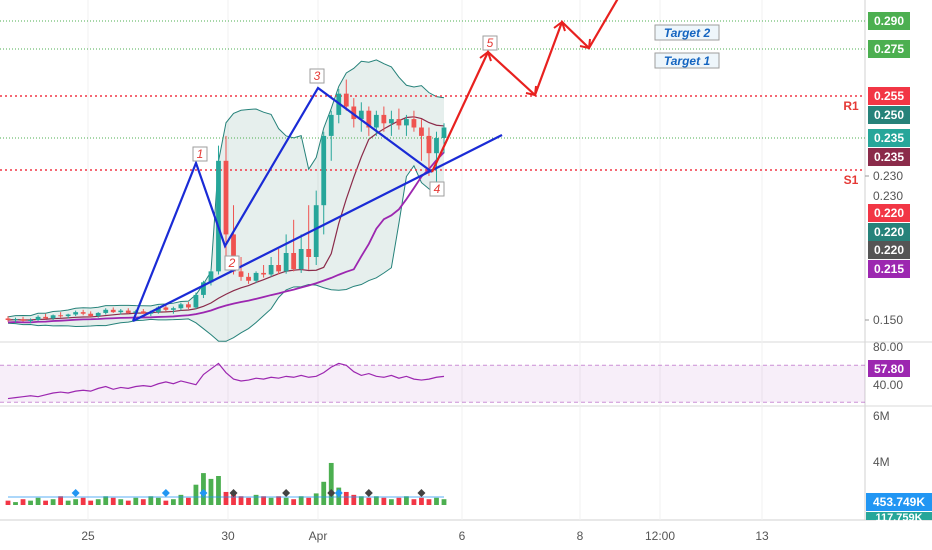  What do you see at coordinates (889, 368) in the screenshot?
I see `rsi-current-tag` at bounding box center [889, 368].